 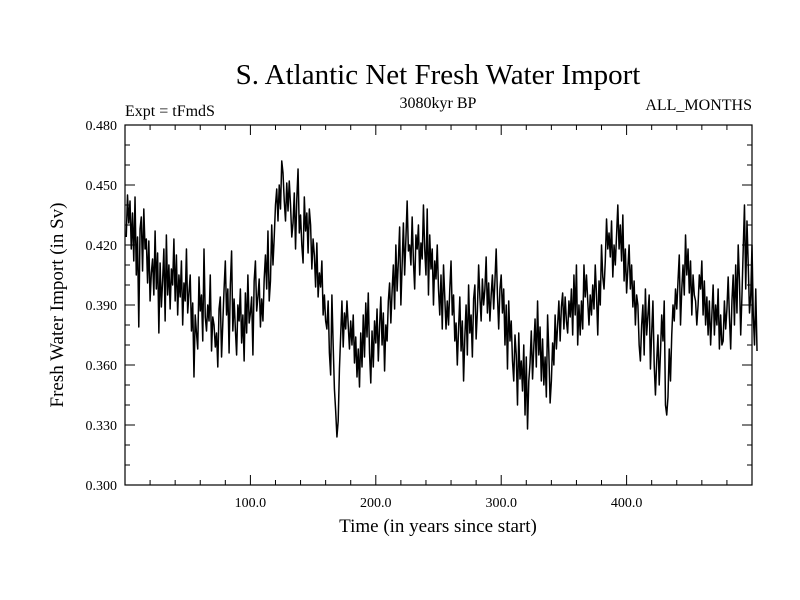 What do you see at coordinates (251, 503) in the screenshot?
I see `x-tick-label: 100.0` at bounding box center [251, 503].